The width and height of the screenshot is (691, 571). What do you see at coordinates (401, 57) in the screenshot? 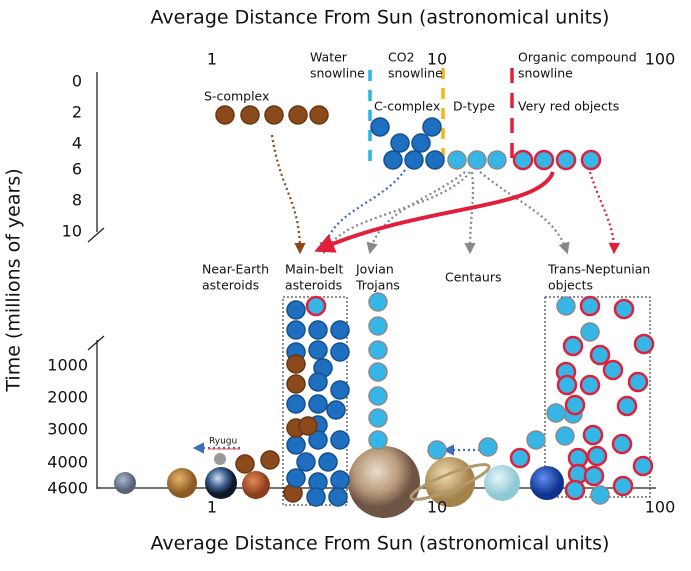
I see `snowline-label: CO2` at bounding box center [401, 57].